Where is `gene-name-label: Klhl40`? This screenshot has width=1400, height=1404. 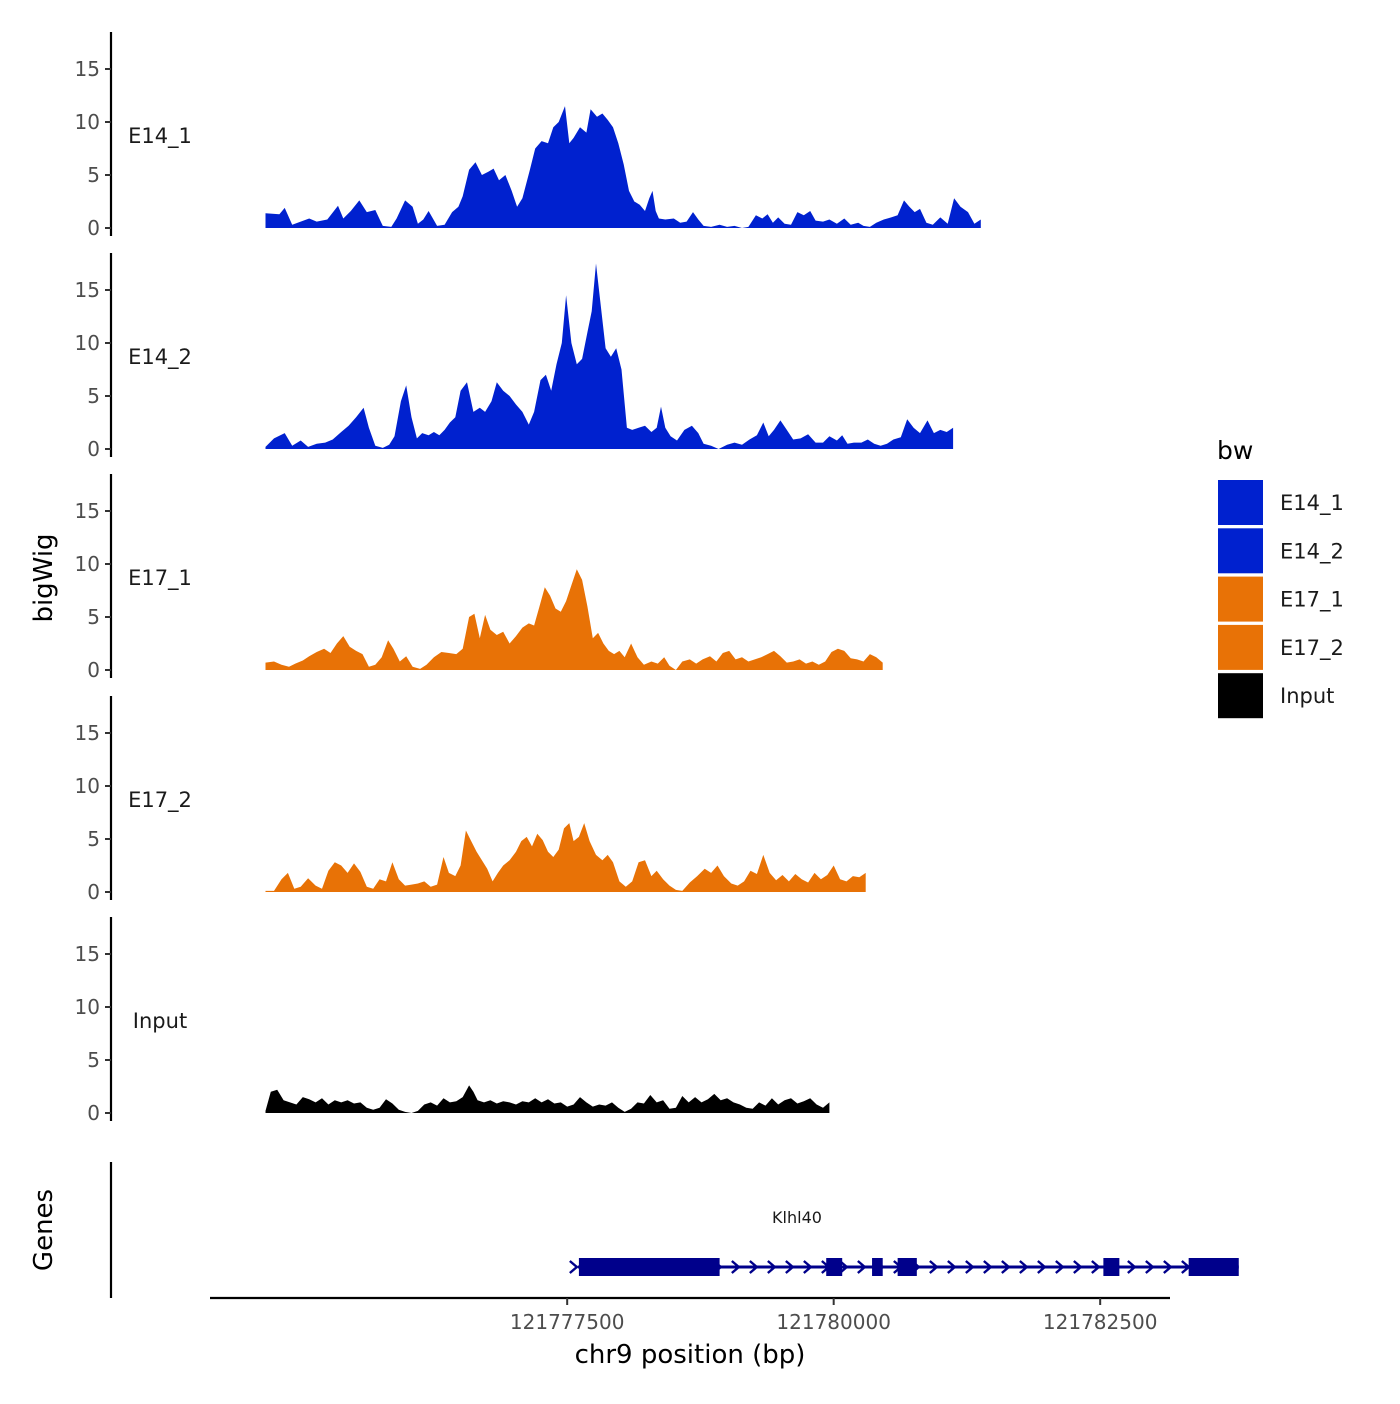 gene-name-label: Klhl40 is located at coordinates (797, 1217).